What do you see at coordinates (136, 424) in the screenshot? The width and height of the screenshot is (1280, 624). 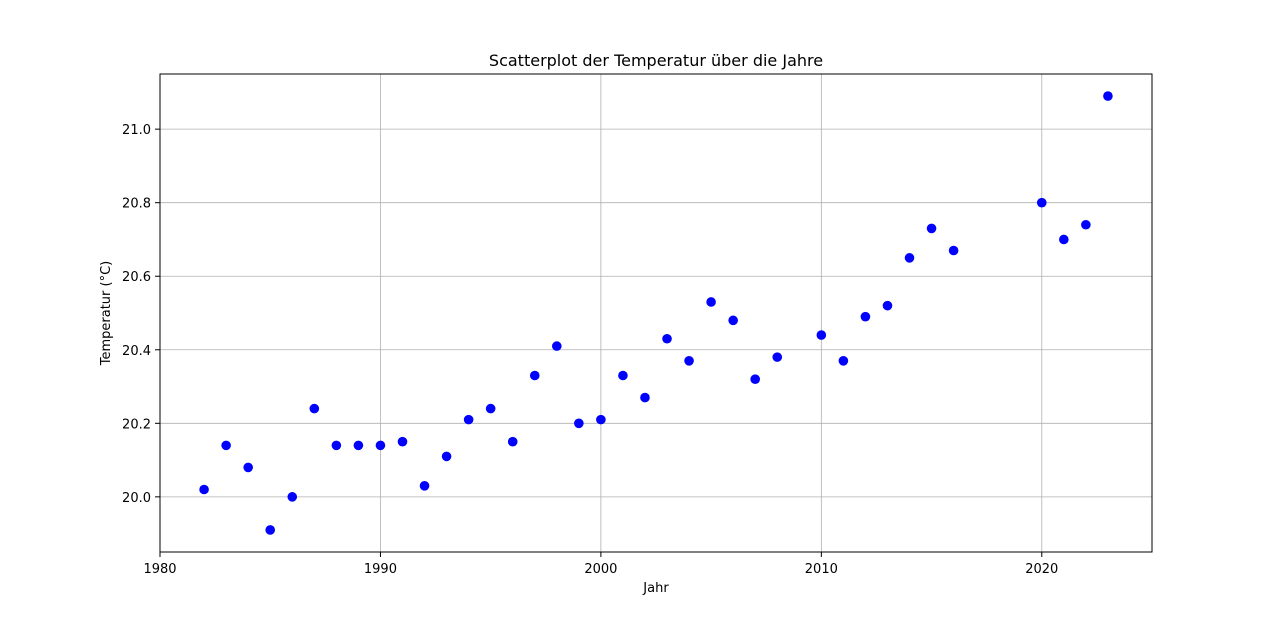 I see `y-tick-label: 20.2` at bounding box center [136, 424].